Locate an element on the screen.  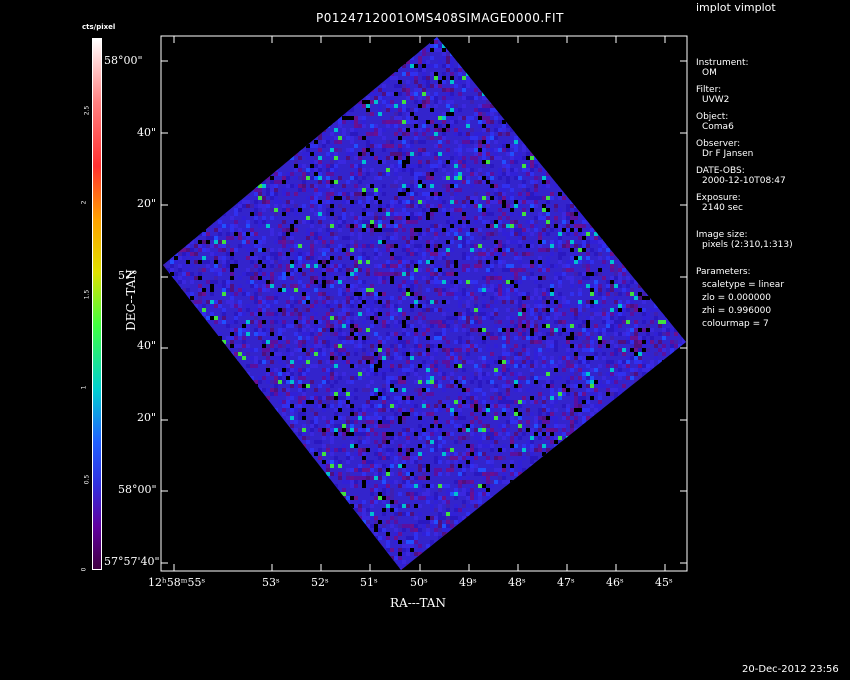
observer-label: Observer: is located at coordinates (718, 144).